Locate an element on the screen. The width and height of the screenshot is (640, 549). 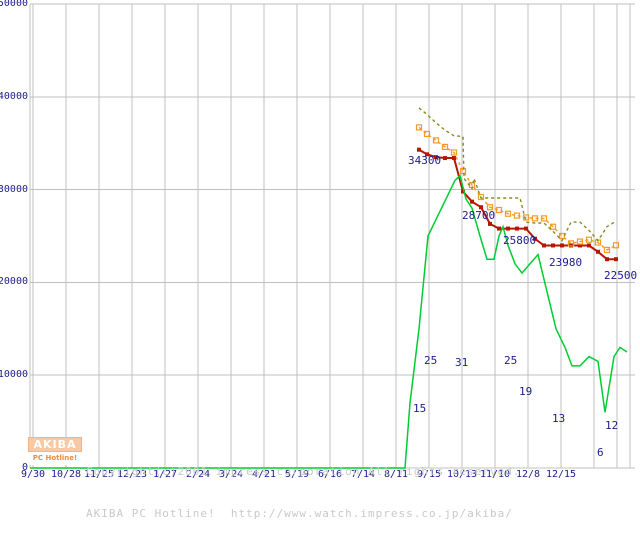
x-tick-label: 6/16 is located at coordinates (330, 474).